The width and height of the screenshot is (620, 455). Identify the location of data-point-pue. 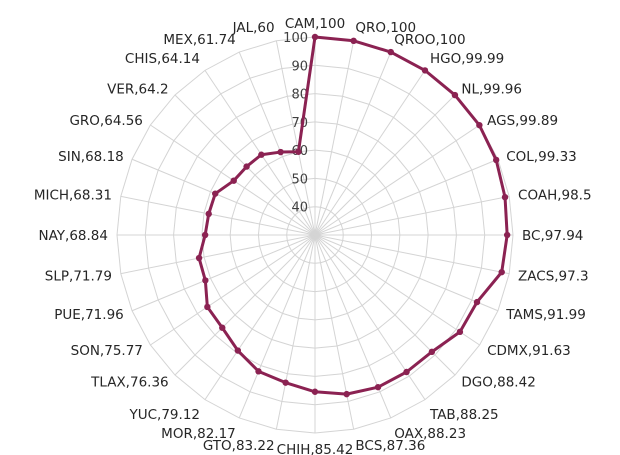
(205, 280).